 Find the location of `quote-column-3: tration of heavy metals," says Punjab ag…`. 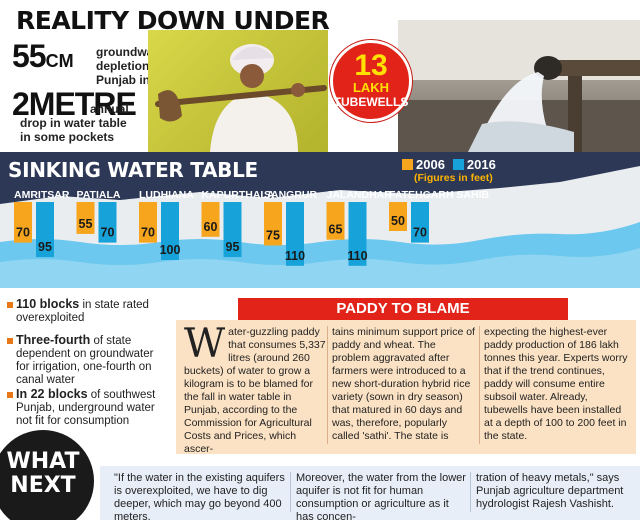

quote-column-3: tration of heavy metals," says Punjab ag… is located at coordinates (550, 491).